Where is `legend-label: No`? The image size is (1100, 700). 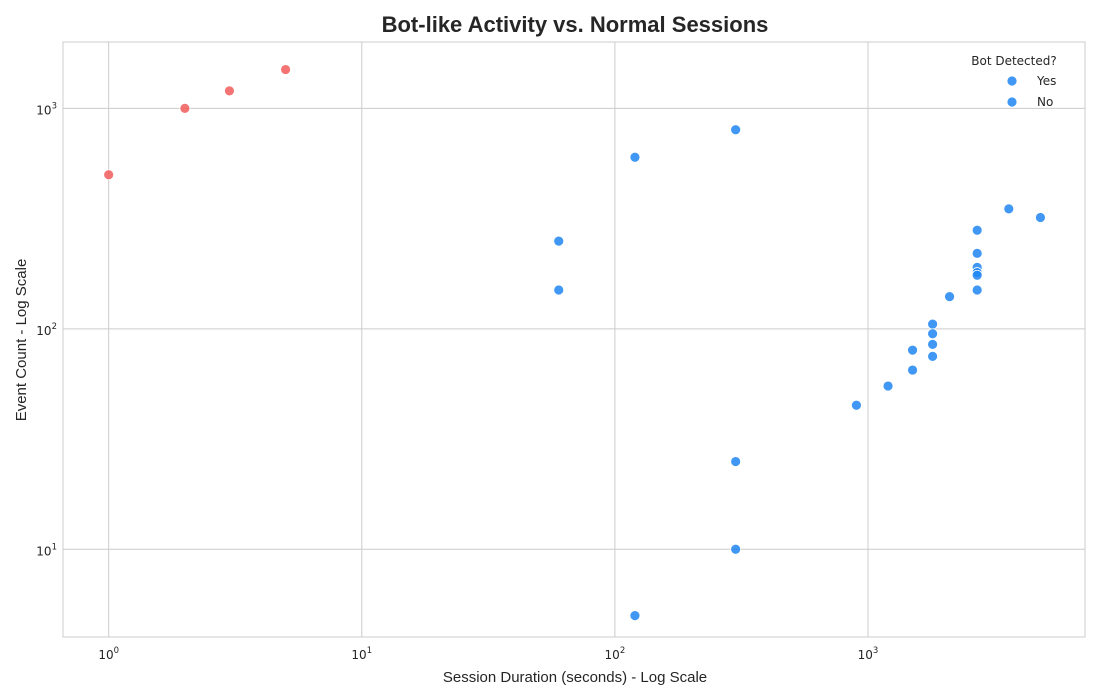 legend-label: No is located at coordinates (1045, 102).